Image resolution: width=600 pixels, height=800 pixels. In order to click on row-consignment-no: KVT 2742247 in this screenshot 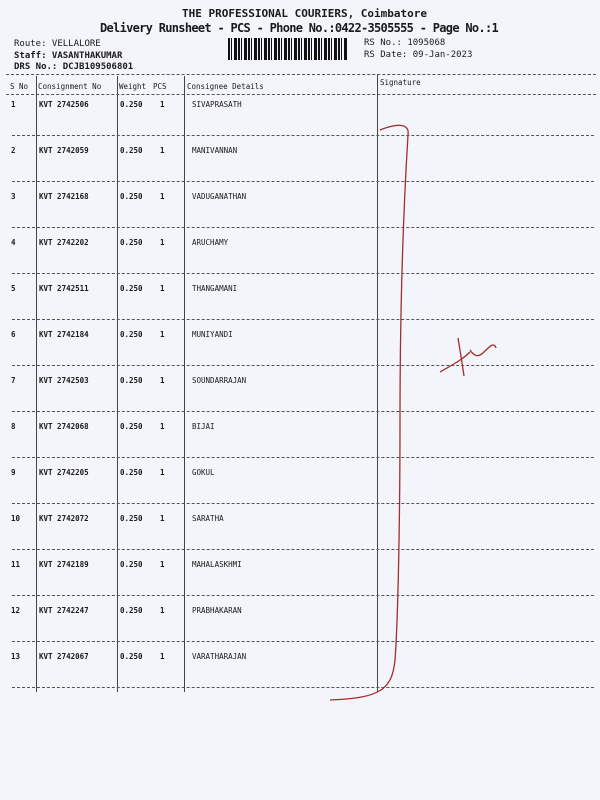, I will do `click(64, 610)`.